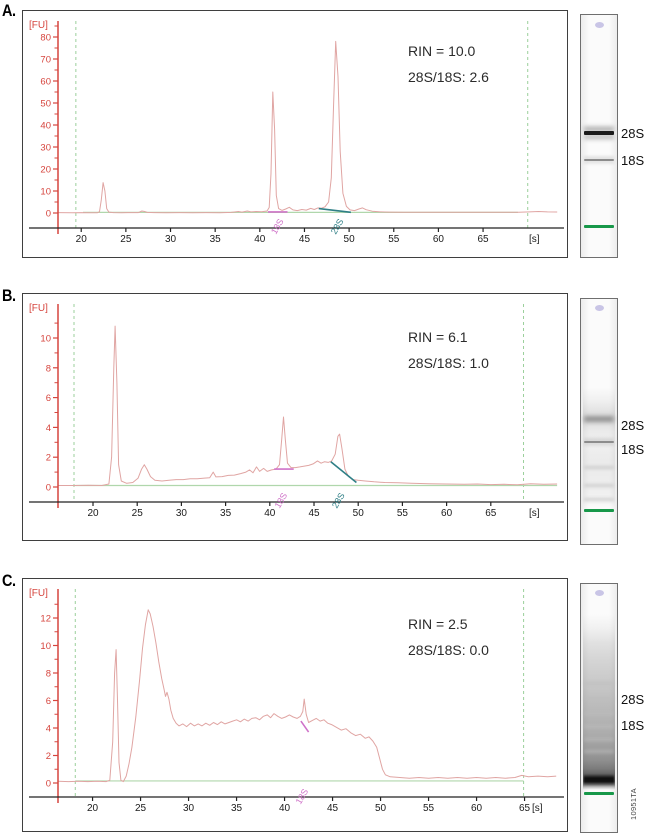 This screenshot has width=652, height=840. Describe the element at coordinates (9, 295) in the screenshot. I see `panel-letter-b: B.` at that location.